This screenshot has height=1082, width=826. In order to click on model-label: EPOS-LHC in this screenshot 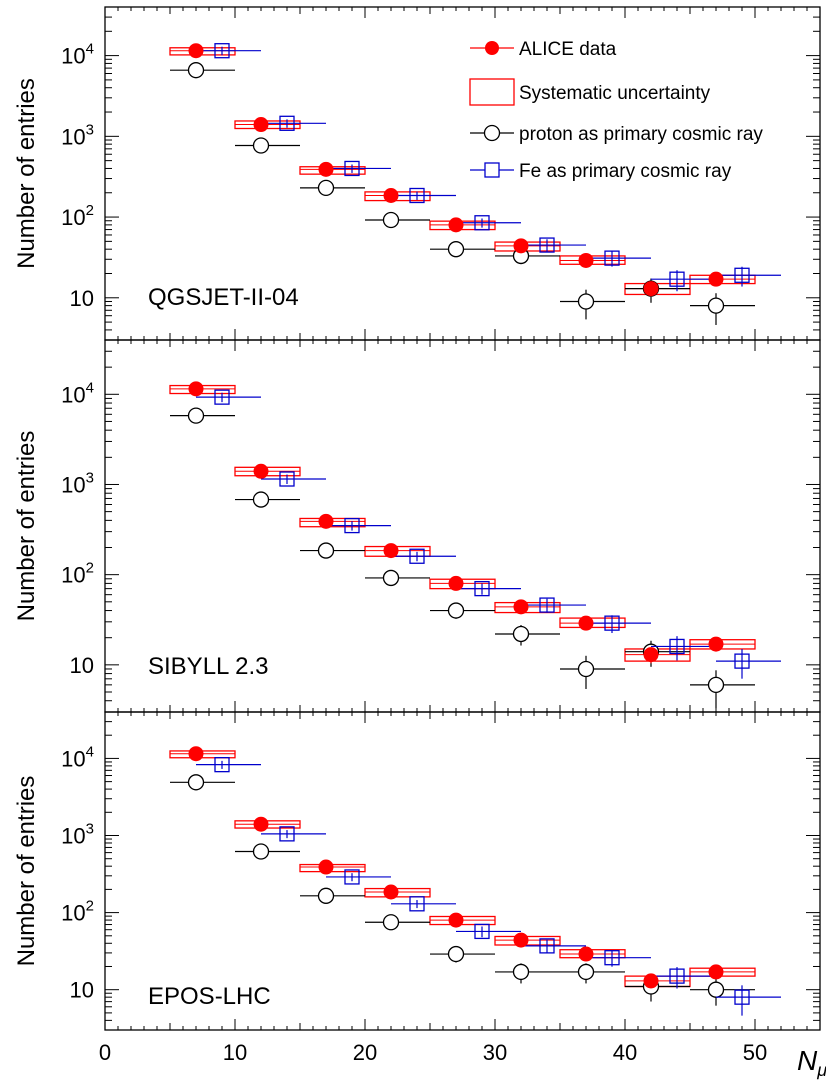, I will do `click(209, 996)`.